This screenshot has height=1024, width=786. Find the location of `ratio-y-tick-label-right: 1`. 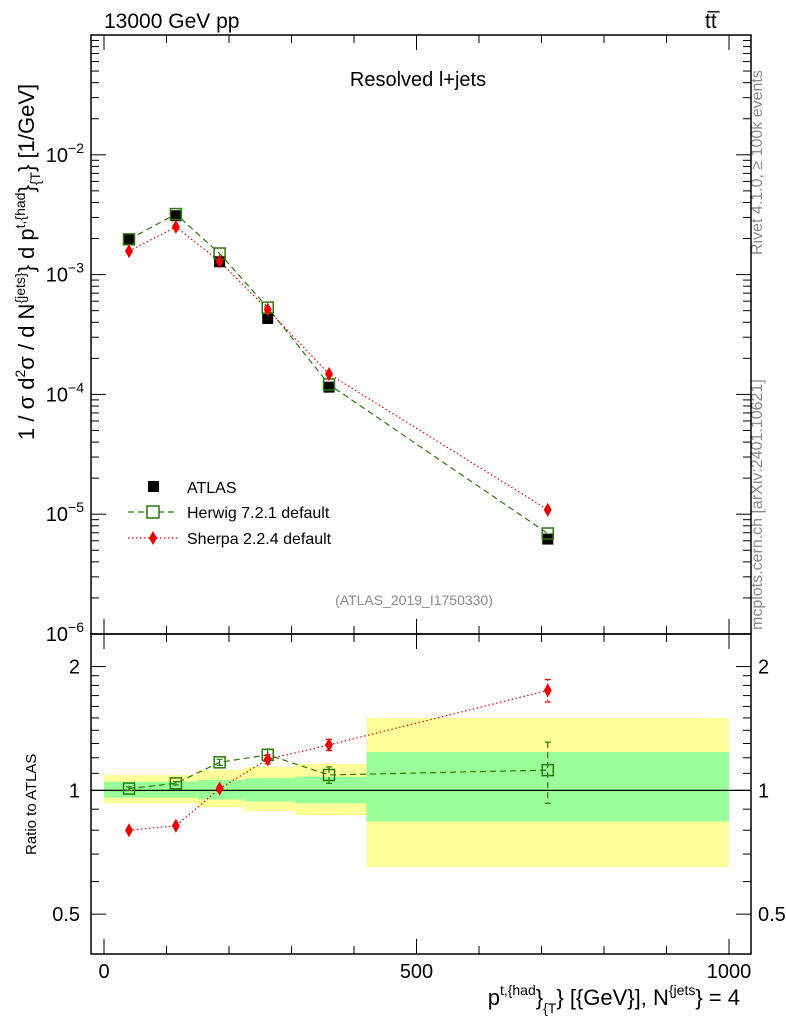

ratio-y-tick-label-right: 1 is located at coordinates (763, 791).